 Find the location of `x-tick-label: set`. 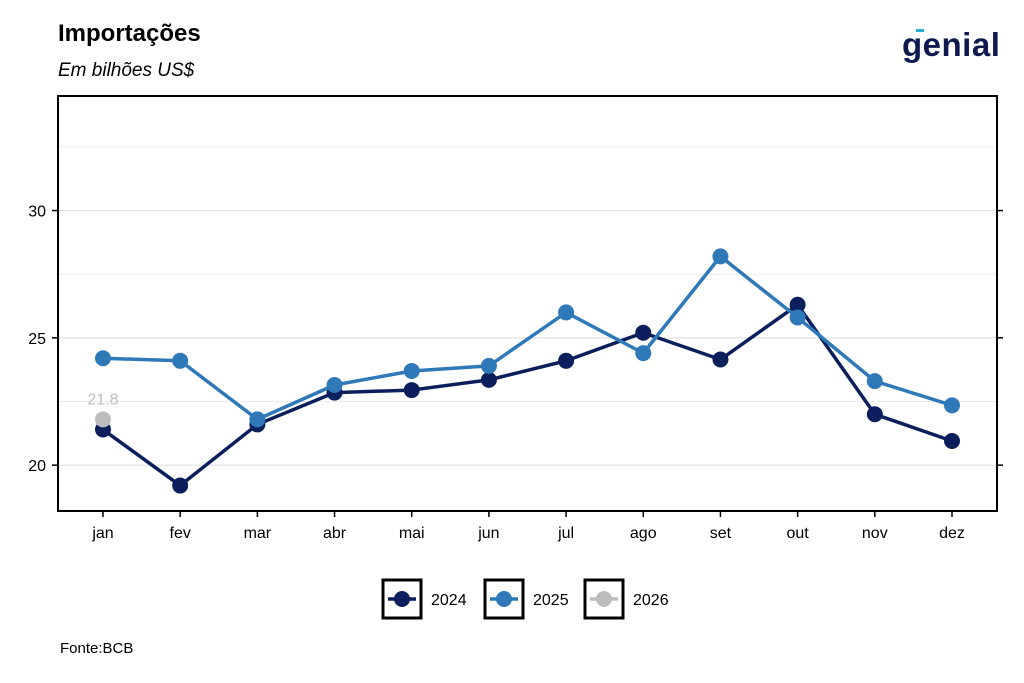

x-tick-label: set is located at coordinates (721, 533).